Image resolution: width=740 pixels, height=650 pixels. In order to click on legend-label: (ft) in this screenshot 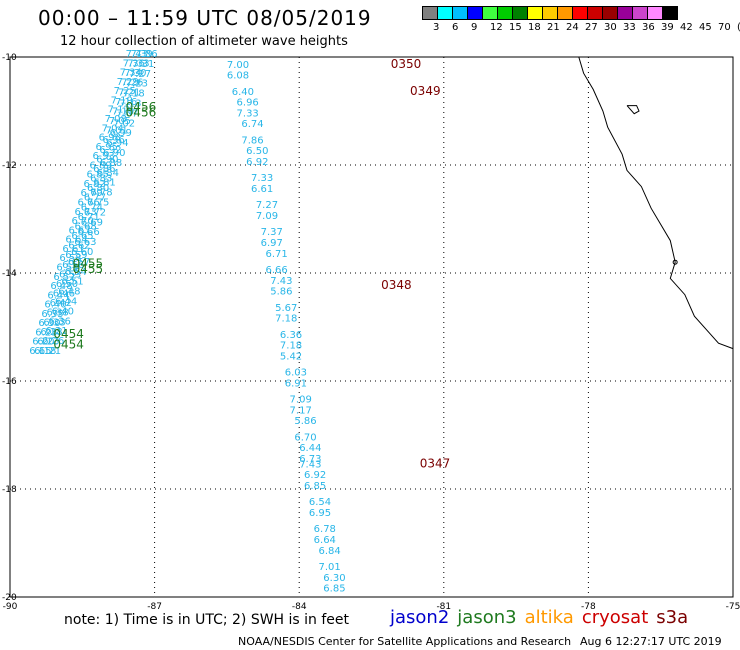, I will do `click(738, 27)`.